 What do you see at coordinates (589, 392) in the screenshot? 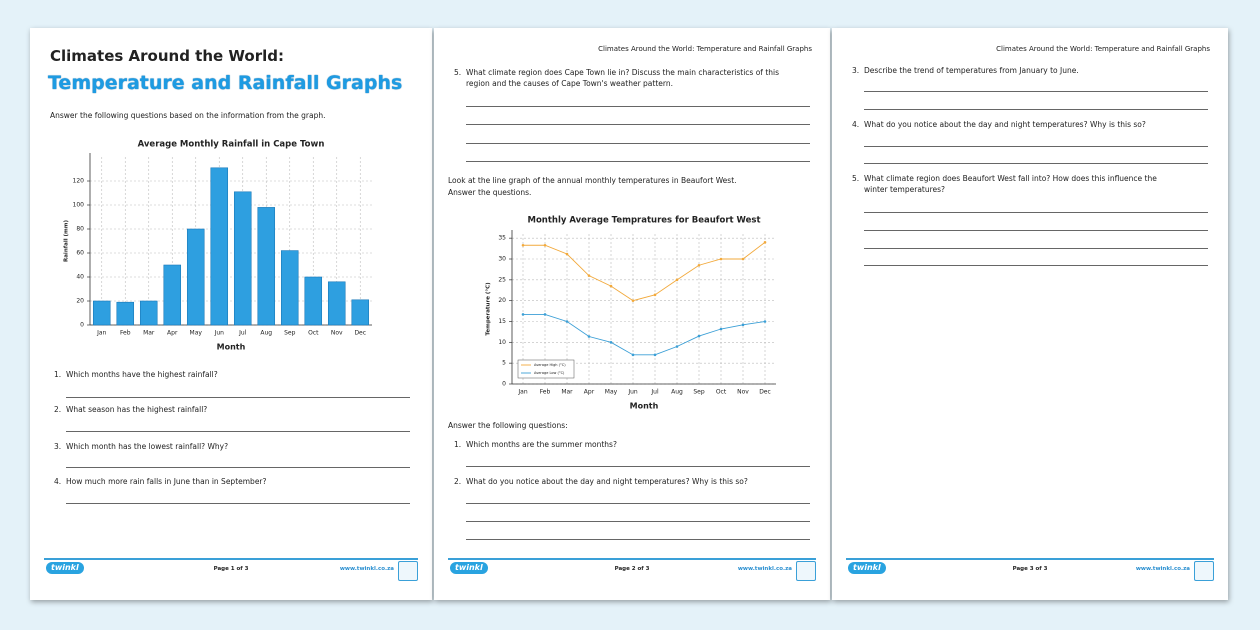
I see `x-tick-label: Apr` at bounding box center [589, 392].